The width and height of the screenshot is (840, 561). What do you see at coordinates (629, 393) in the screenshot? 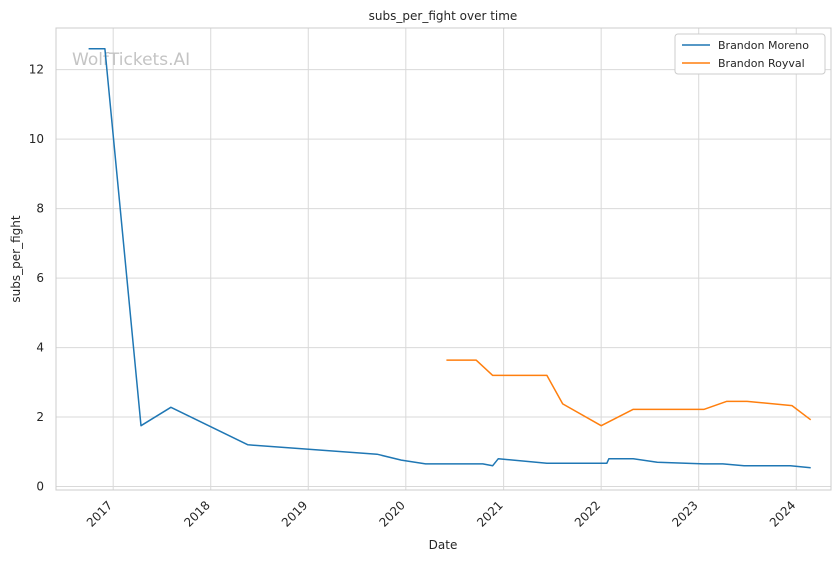
I see `series-line-brandon-royval` at bounding box center [629, 393].